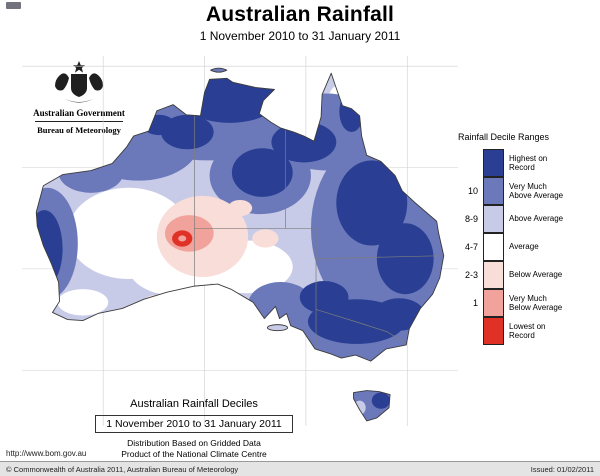  Describe the element at coordinates (536, 219) in the screenshot. I see `legend-item-label: Above Average` at that location.